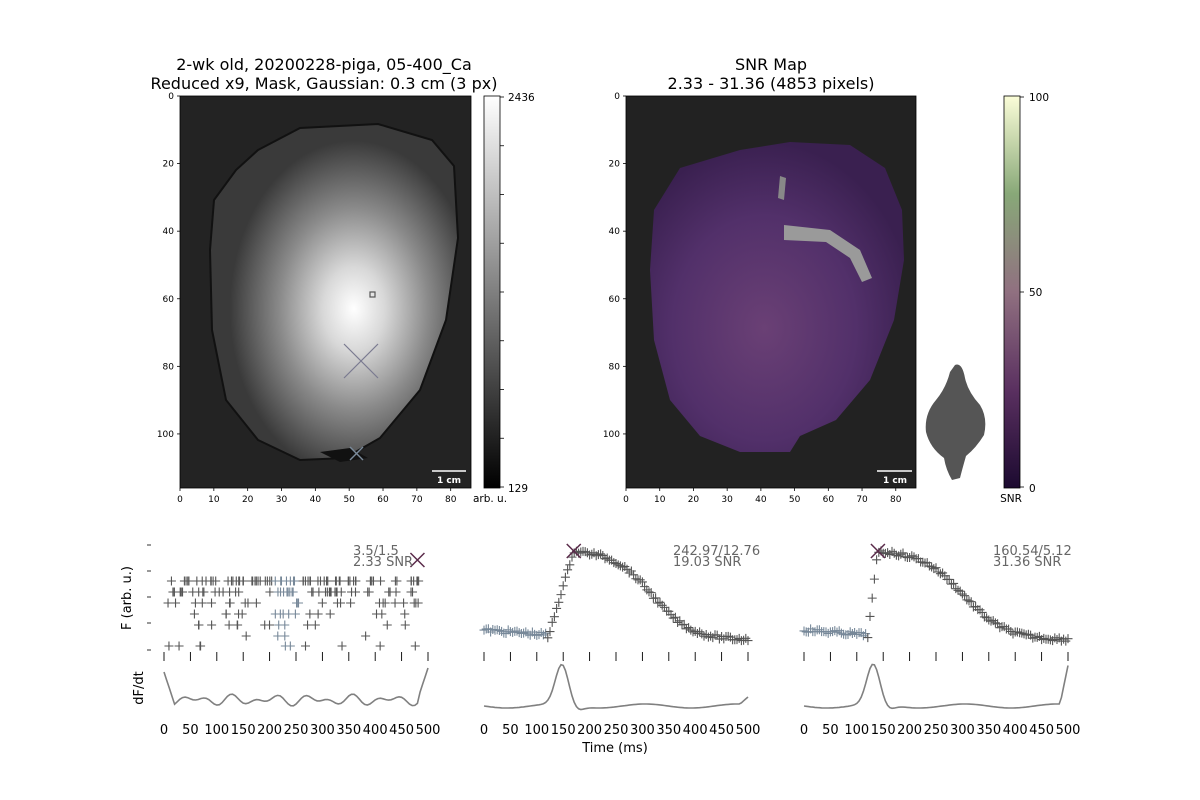 The image size is (1200, 800). What do you see at coordinates (417, 560) in the screenshot?
I see `peak-marker` at bounding box center [417, 560].